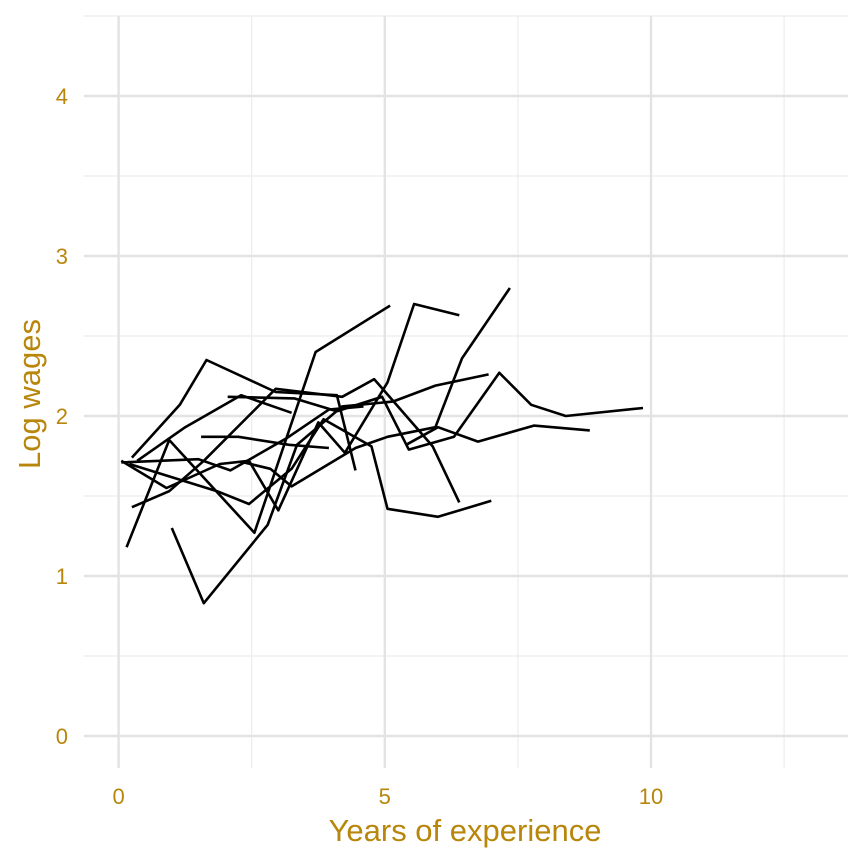  I want to click on x-axis-tick-labels: 0 5 10, so click(387, 796).